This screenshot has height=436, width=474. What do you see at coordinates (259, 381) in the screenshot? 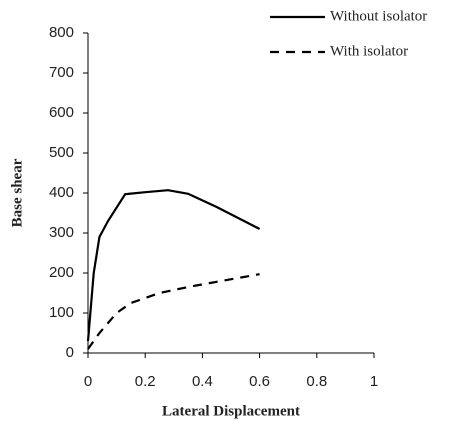
I see `x-tick-label: 0.6` at bounding box center [259, 381].